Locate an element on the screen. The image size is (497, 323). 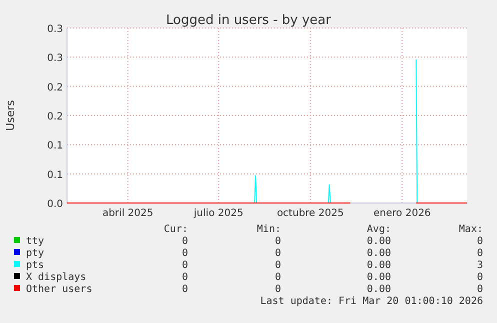
y-axis-title: Users is located at coordinates (10, 115).